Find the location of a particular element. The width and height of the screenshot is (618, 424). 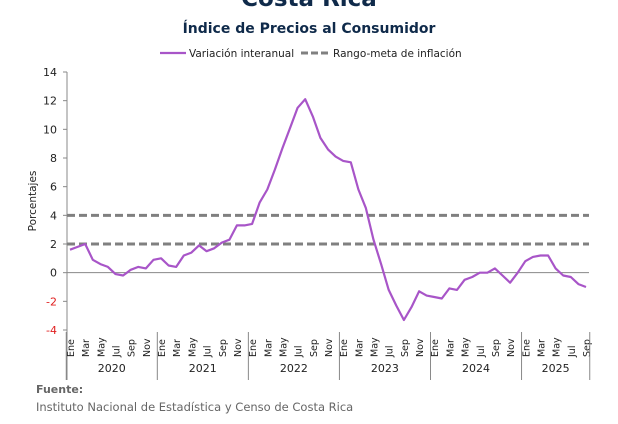

chart-title: Costa Rica is located at coordinates (309, 6).